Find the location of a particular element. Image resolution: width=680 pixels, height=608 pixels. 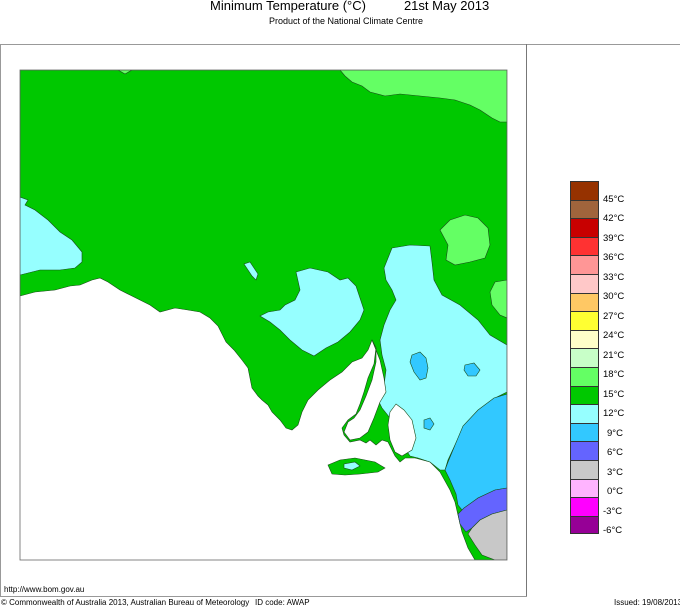

legend-label: 27°C is located at coordinates (614, 316).